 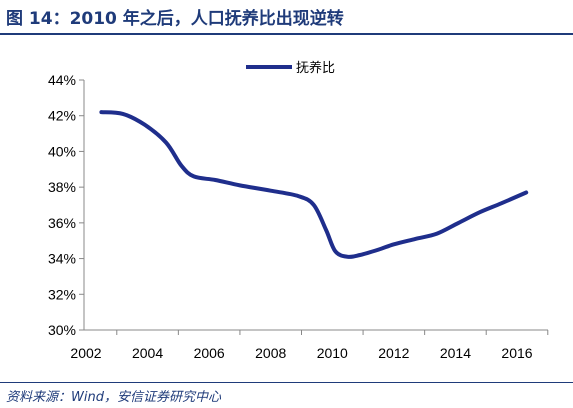 I want to click on y-tick-label: 42%, so click(x=62, y=116).